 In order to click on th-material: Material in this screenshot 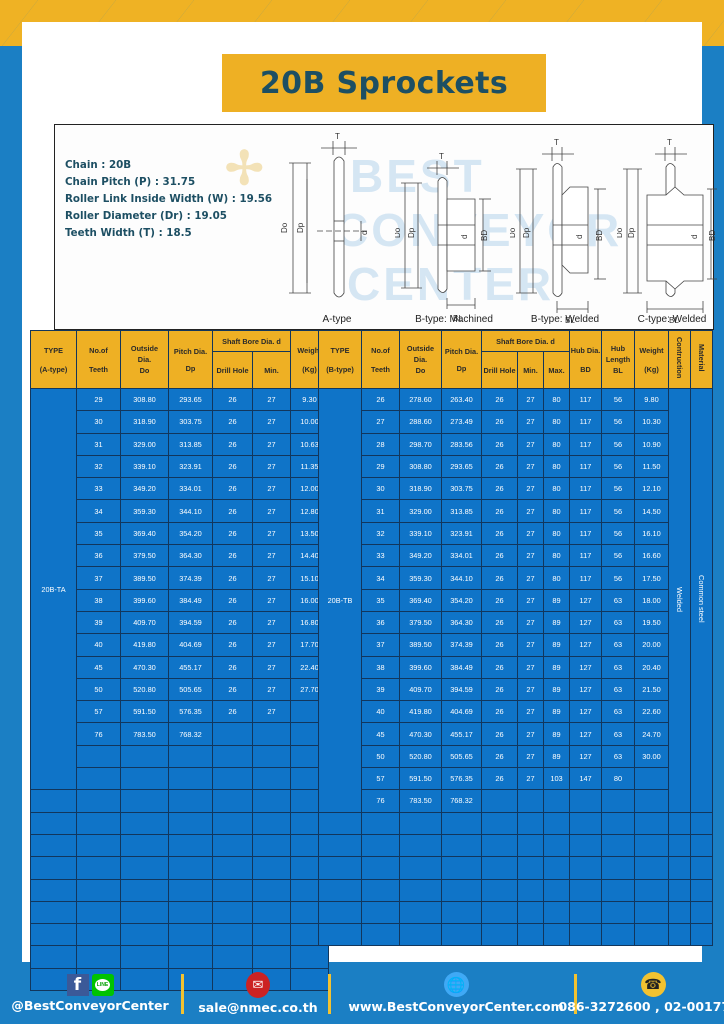, I will do `click(701, 359)`.